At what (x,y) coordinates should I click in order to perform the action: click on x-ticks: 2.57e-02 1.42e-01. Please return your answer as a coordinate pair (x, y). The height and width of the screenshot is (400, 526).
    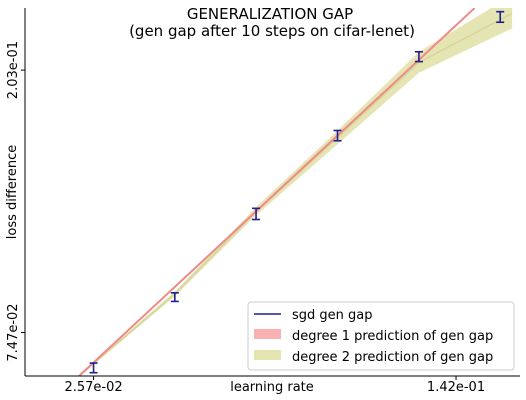
    Looking at the image, I should click on (274, 385).